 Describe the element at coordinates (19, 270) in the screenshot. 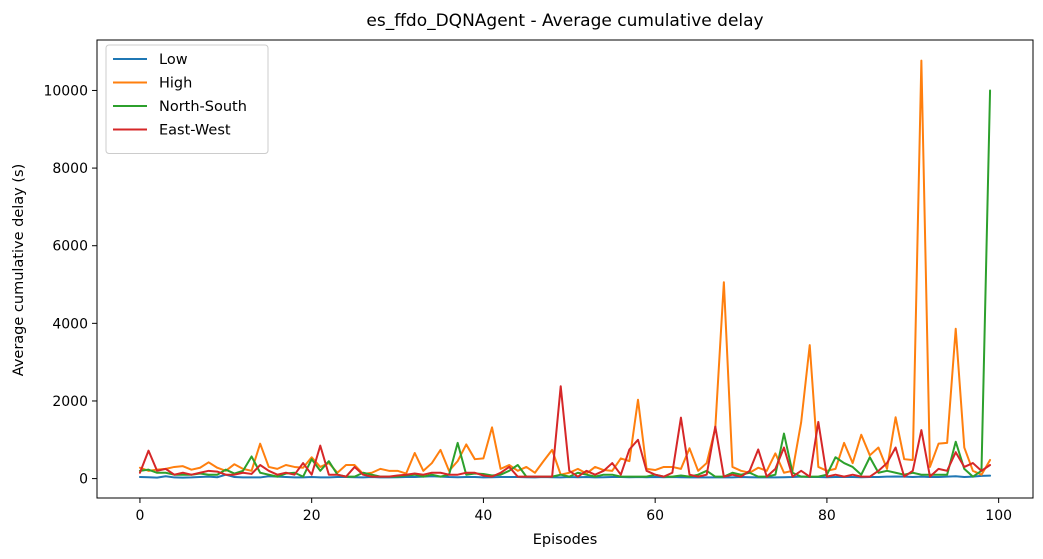

I see `y-axis-label: Average cumulative delay (s)` at that location.